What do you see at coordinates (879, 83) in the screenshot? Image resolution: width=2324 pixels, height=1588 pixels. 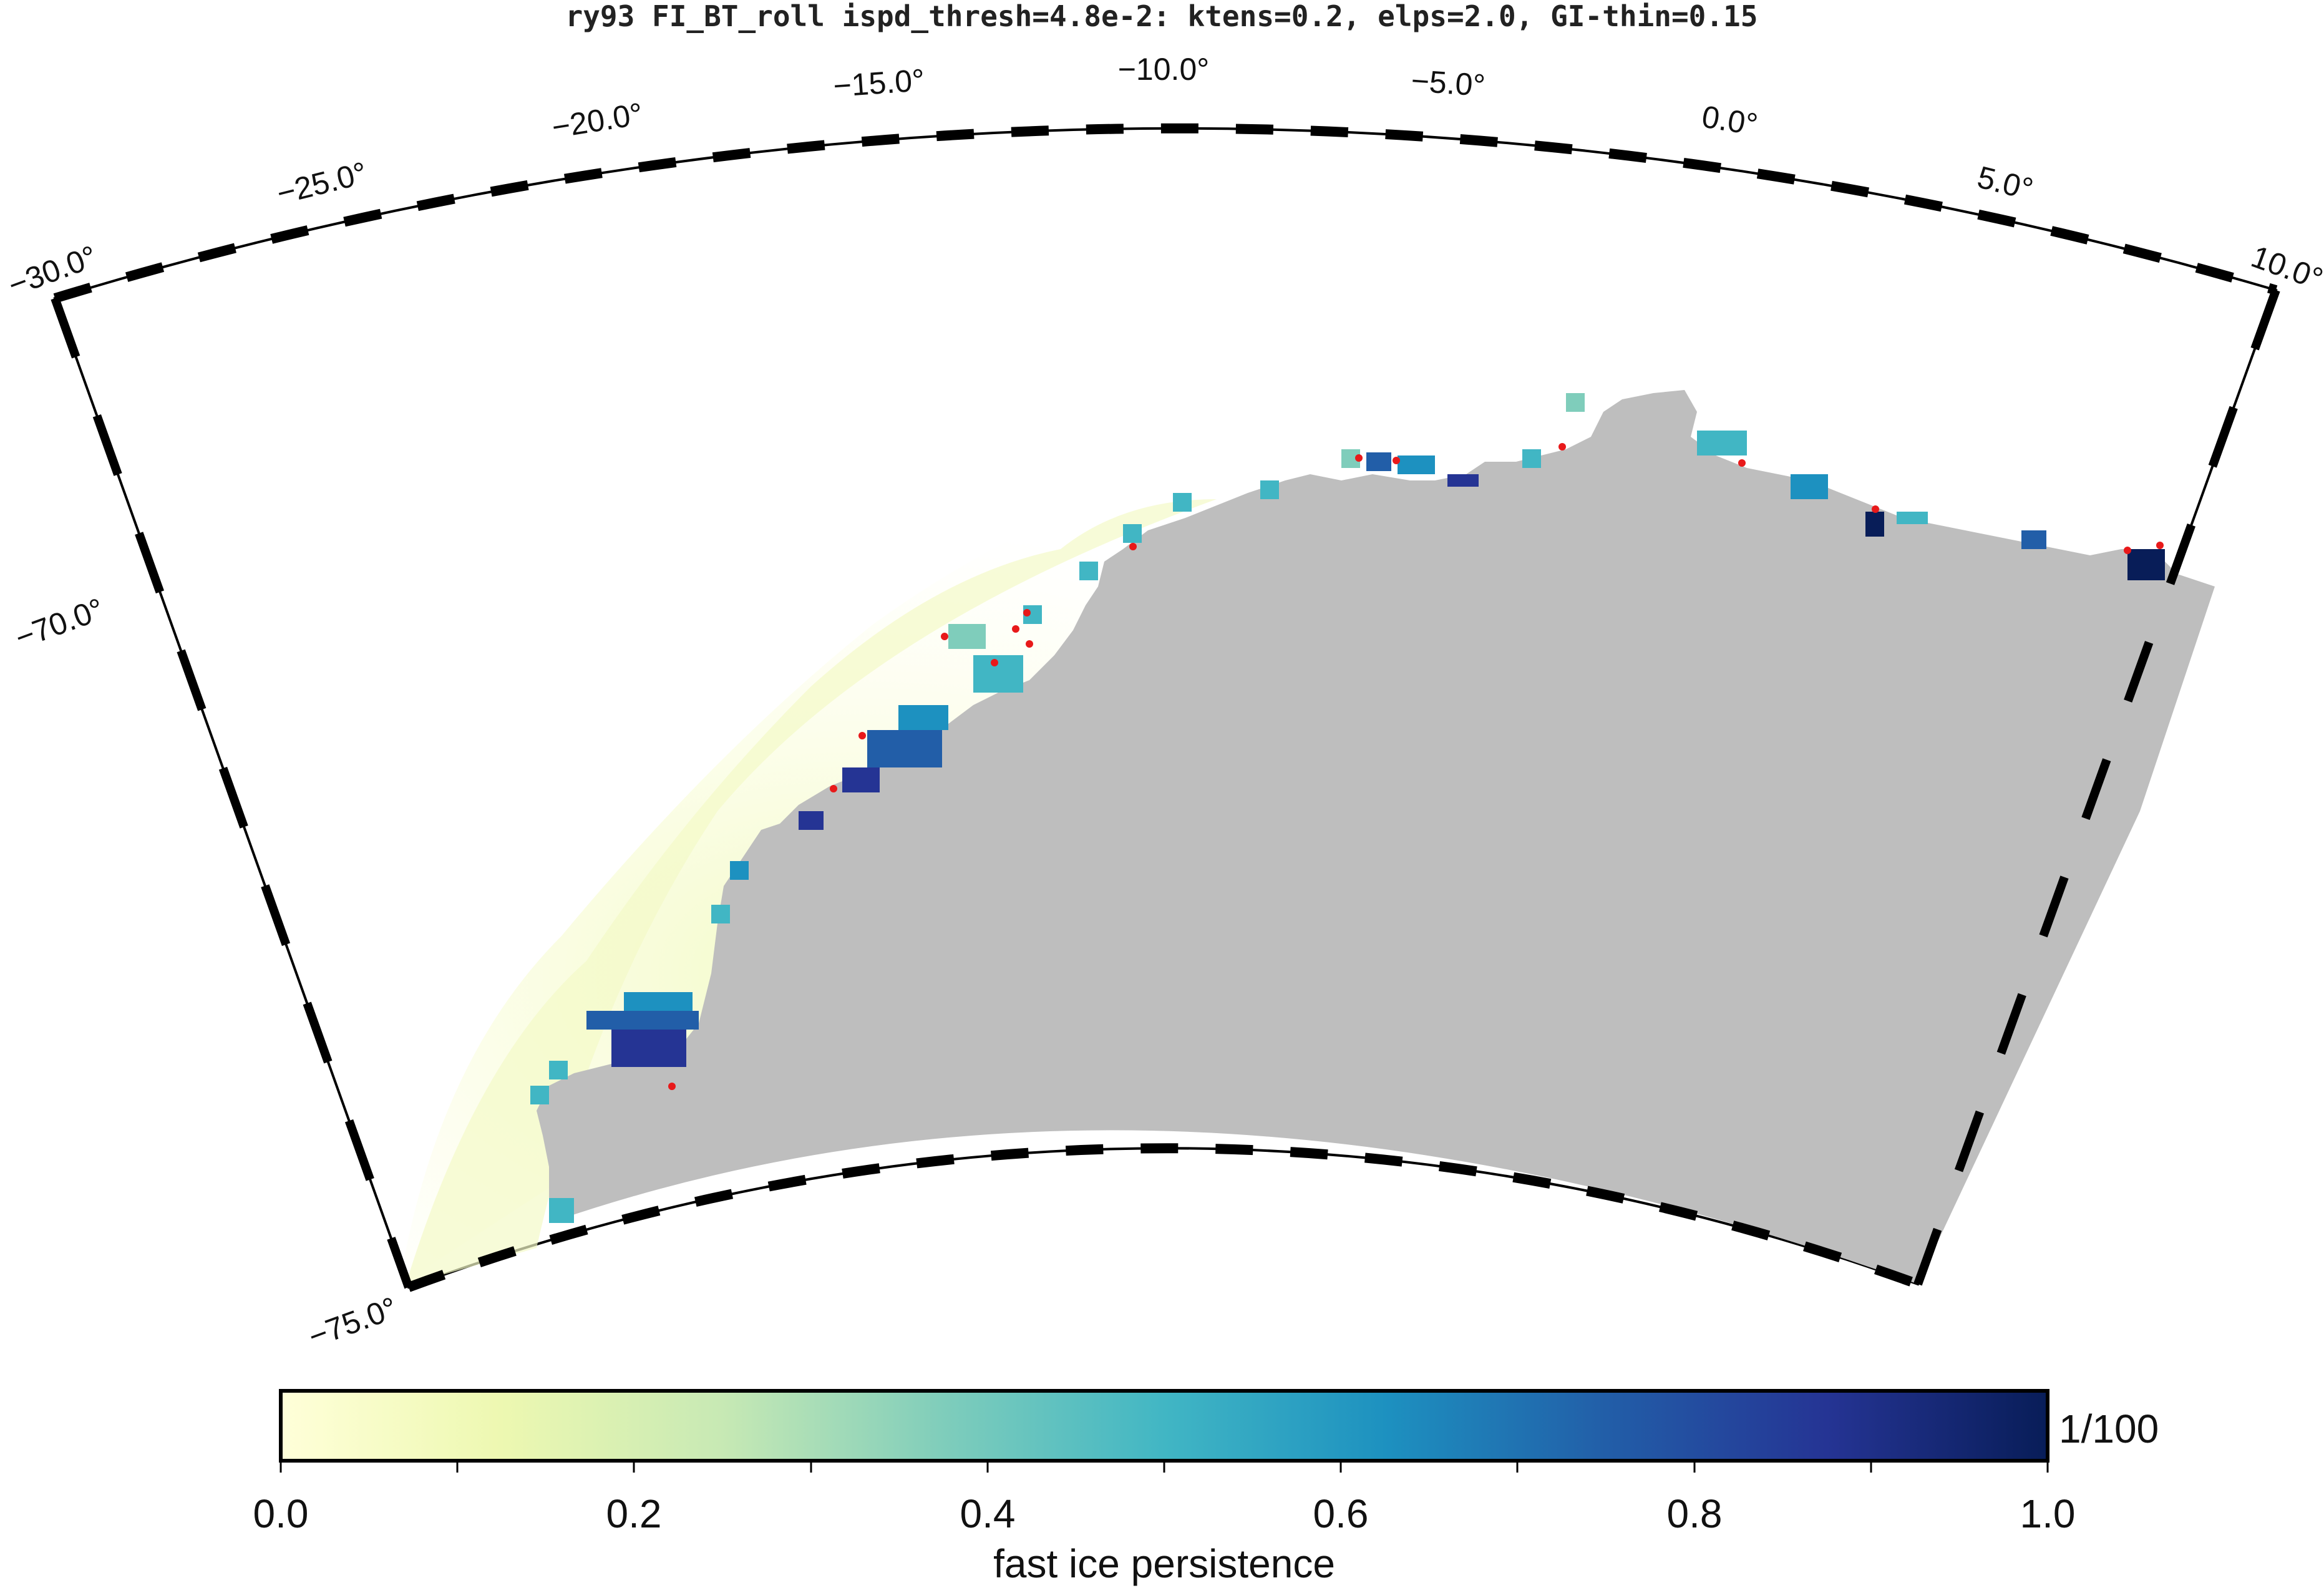 I see `lon-label: −15.0°` at bounding box center [879, 83].